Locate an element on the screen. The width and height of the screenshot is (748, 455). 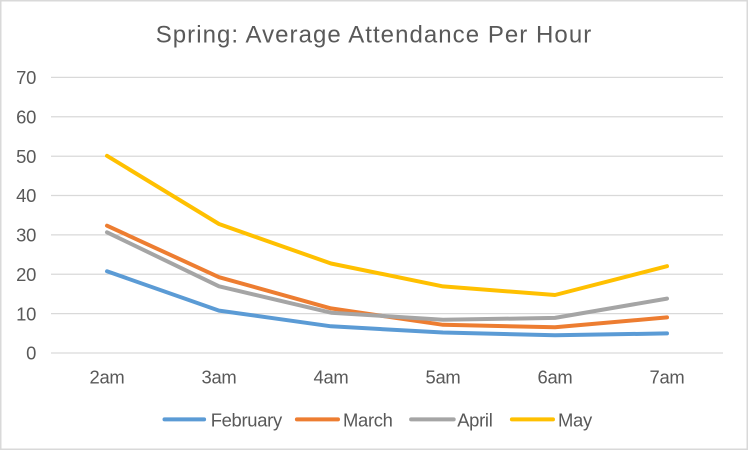
svg-text: 70 is located at coordinates (26, 77).